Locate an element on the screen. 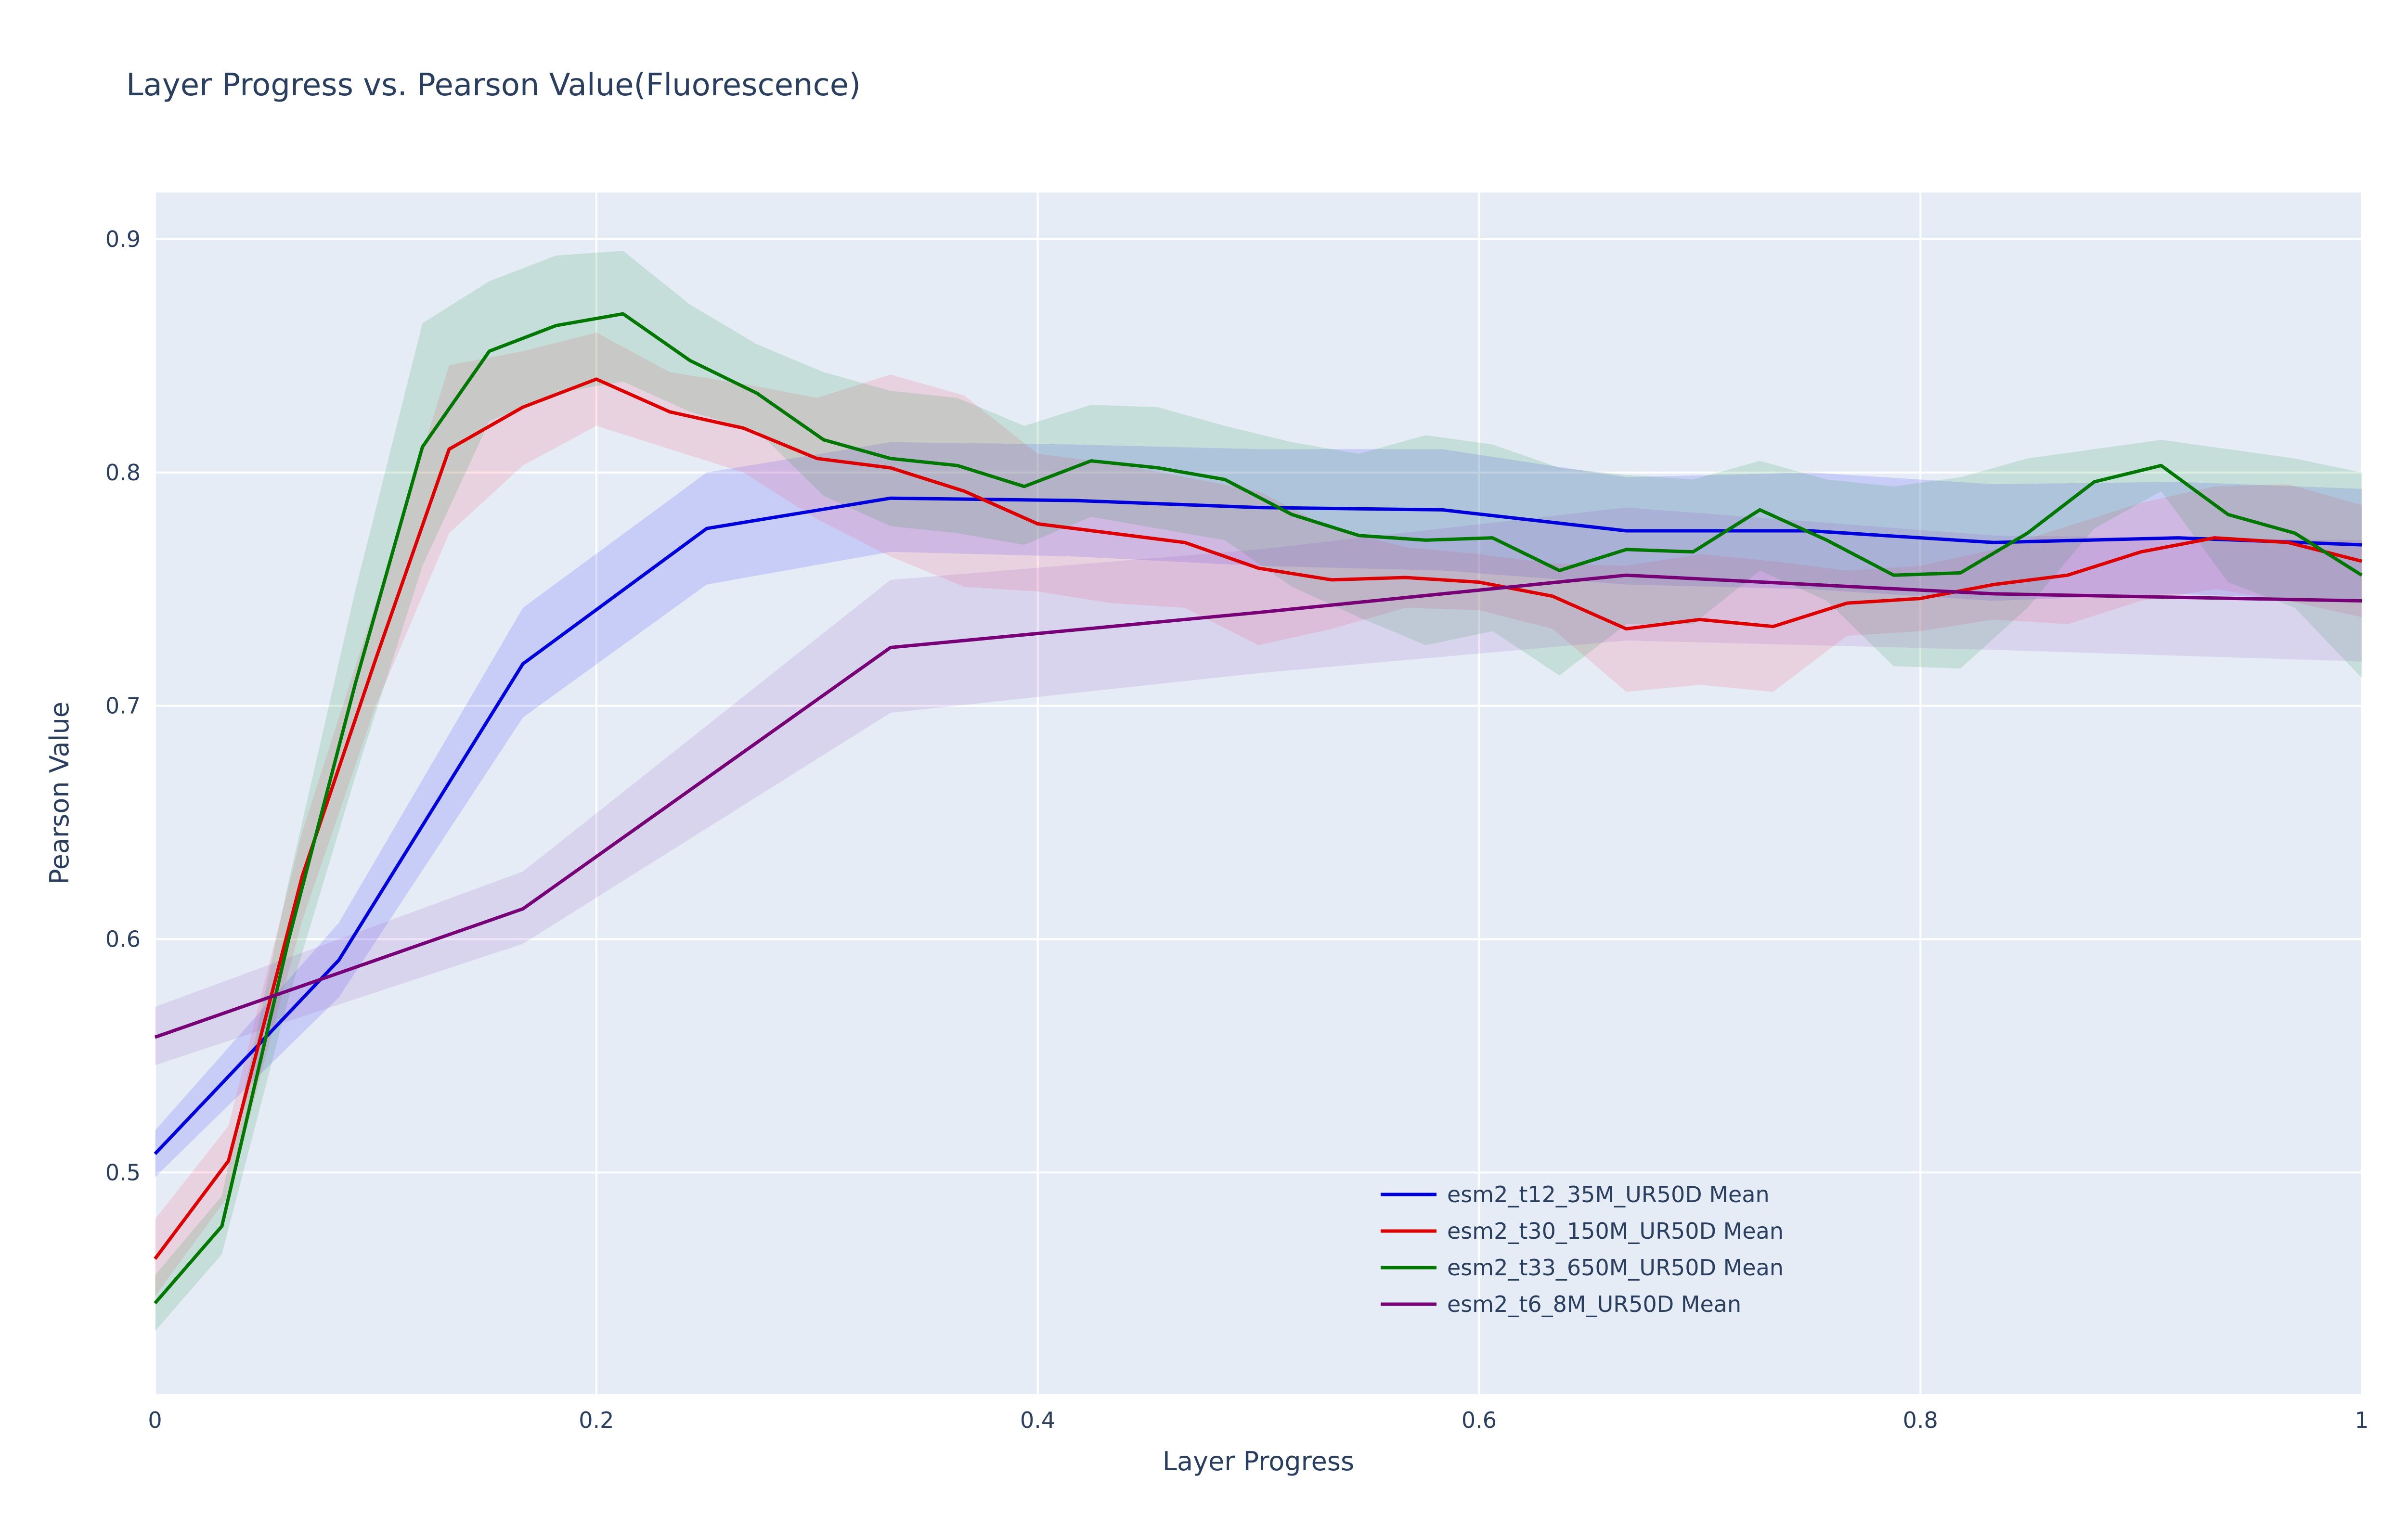 This screenshot has width=2407, height=1540. legend-item: esm2_t12_35M_UR50D Mean is located at coordinates (1575, 1194).